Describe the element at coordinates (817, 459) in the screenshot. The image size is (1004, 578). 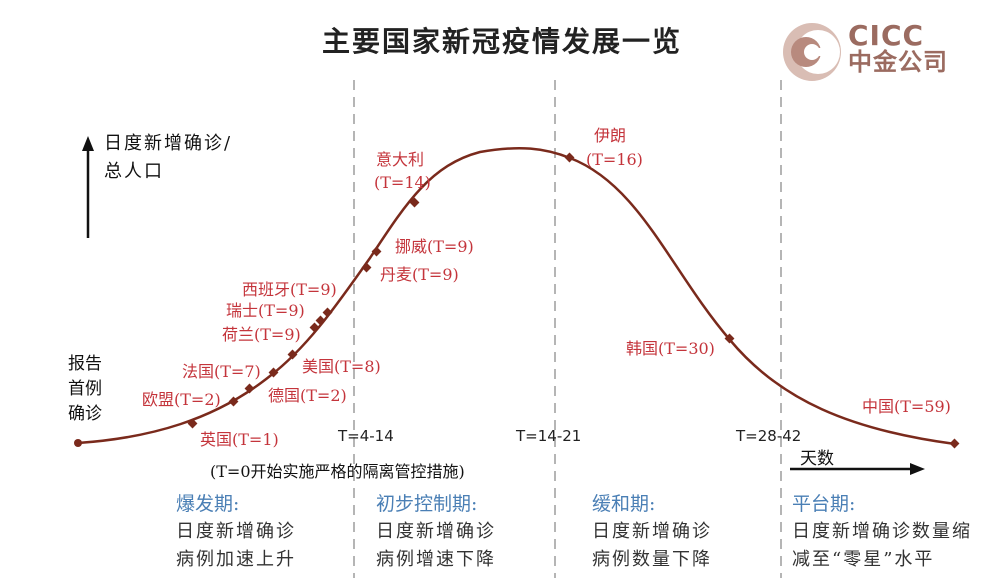
I see `x-axis-label: 天数` at that location.